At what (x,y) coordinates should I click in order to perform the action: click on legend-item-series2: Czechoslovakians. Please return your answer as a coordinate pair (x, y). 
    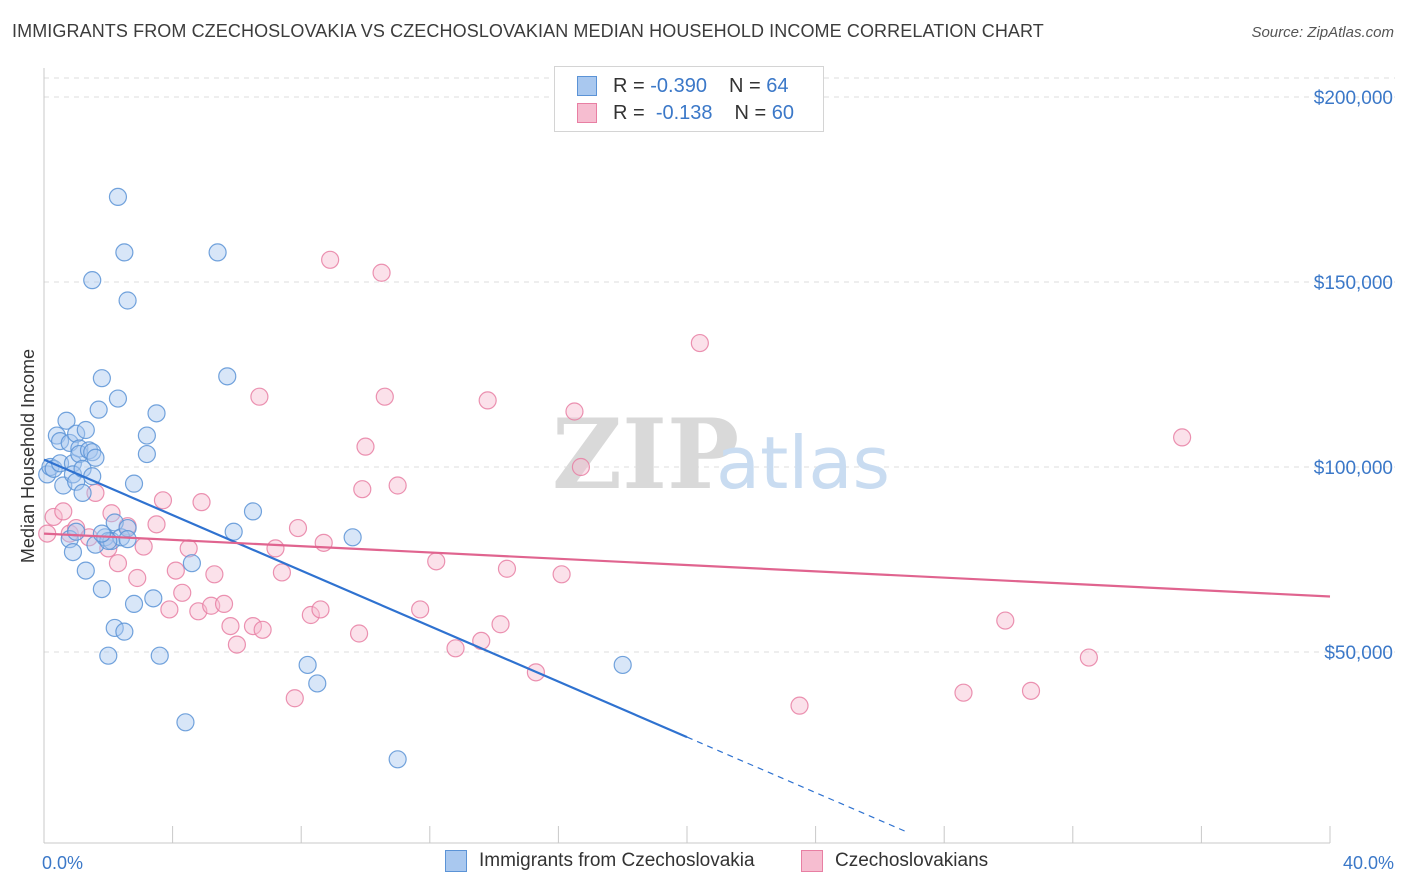
    Looking at the image, I should click on (894, 861).